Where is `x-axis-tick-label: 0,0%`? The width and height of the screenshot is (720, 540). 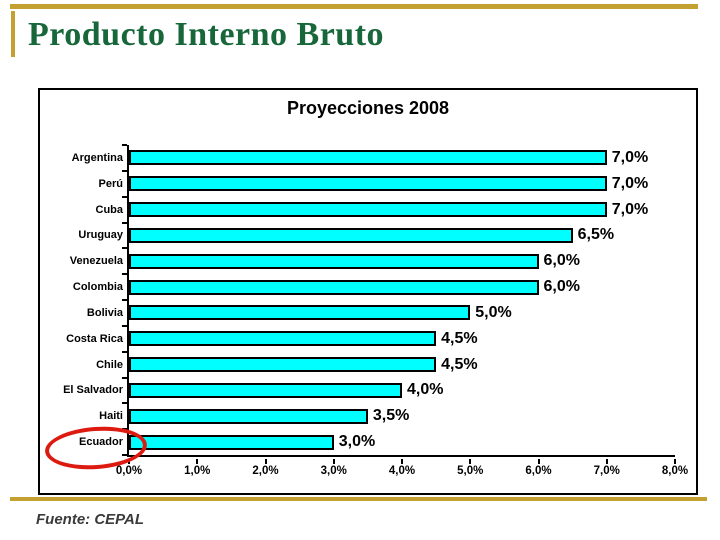
x-axis-tick-label: 0,0% is located at coordinates (129, 471).